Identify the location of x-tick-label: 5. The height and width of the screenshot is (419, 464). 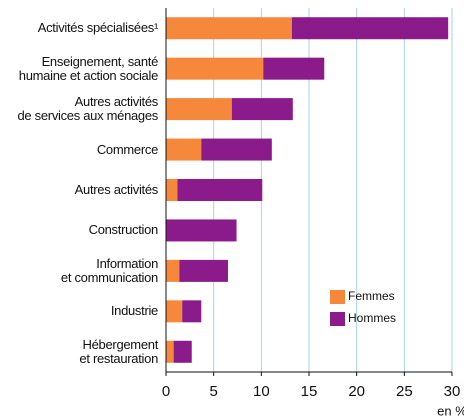
(213, 391).